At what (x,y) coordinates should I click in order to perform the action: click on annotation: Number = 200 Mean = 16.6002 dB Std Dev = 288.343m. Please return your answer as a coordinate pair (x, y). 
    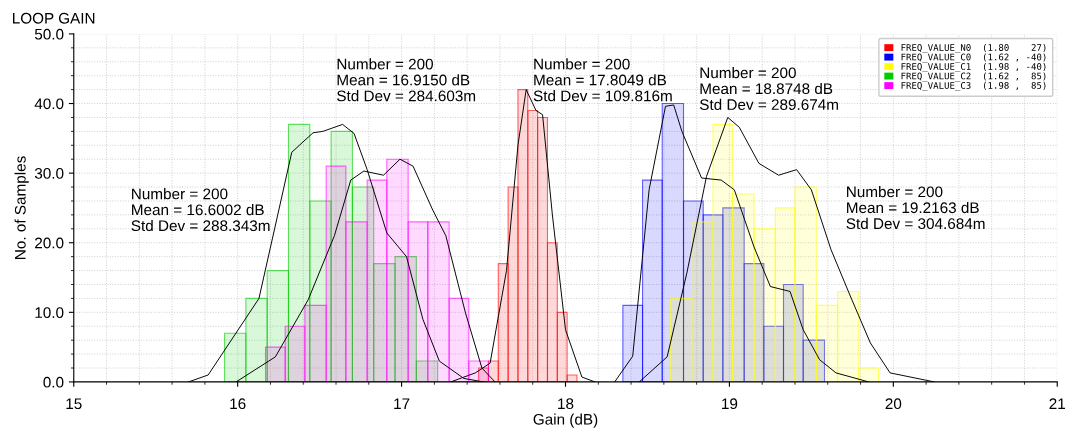
    Looking at the image, I should click on (200, 210).